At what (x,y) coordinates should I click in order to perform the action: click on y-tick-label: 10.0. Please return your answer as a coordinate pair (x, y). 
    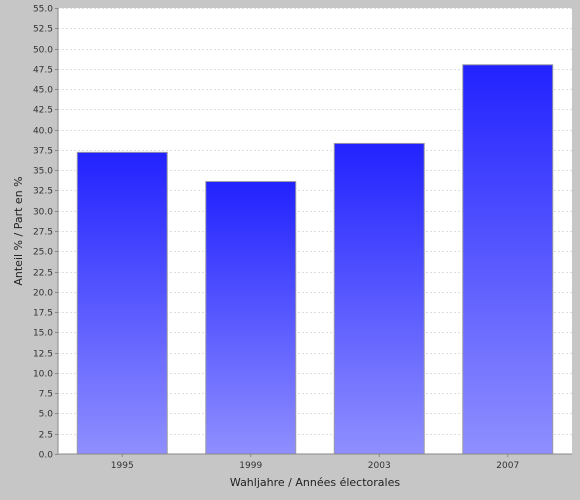
    Looking at the image, I should click on (43, 375).